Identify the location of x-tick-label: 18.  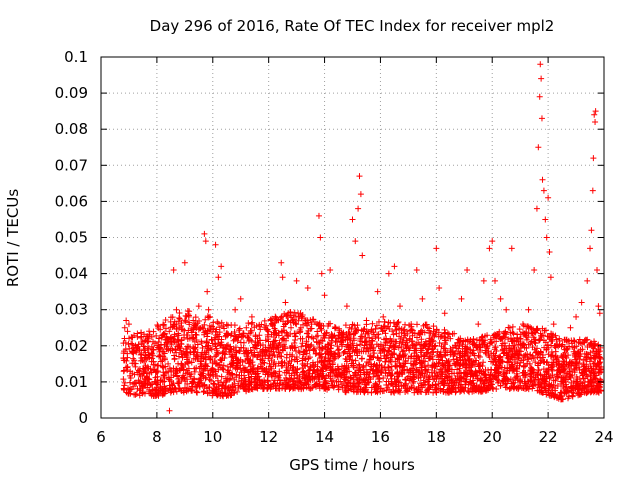
(436, 437).